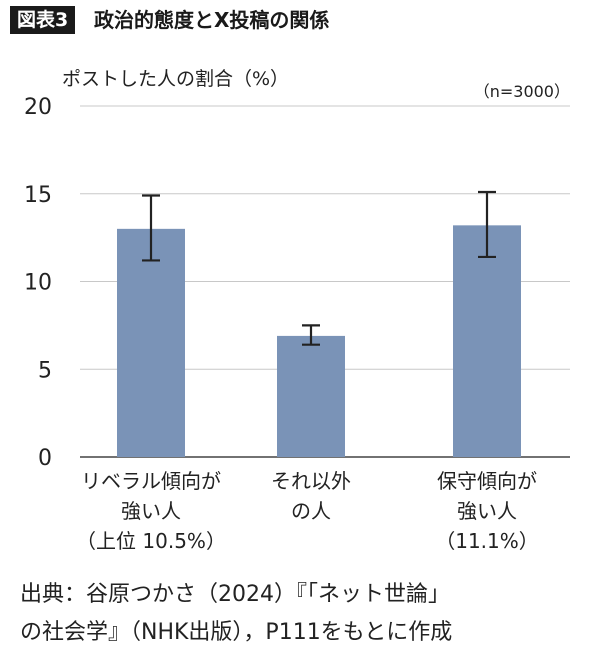 This screenshot has height=666, width=600. What do you see at coordinates (151, 481) in the screenshot?
I see `category-label-line: リベラル傾向が` at bounding box center [151, 481].